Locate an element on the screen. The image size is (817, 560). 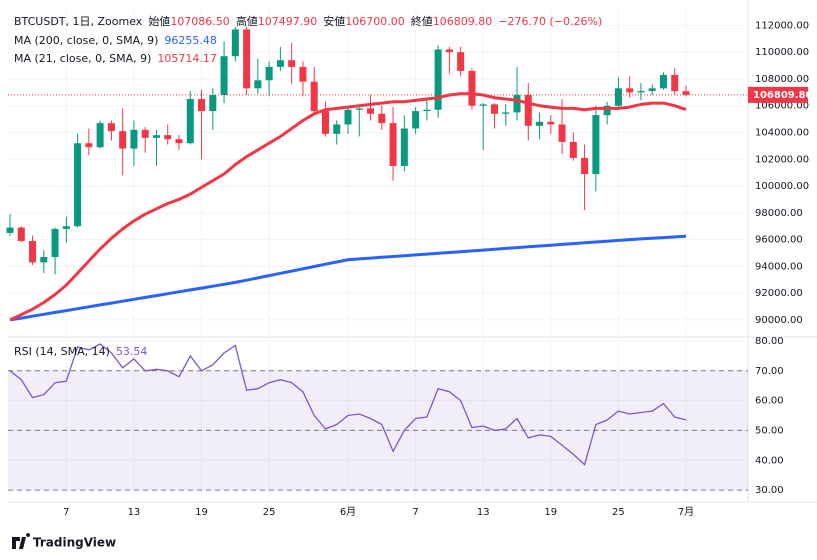
y-tick-label: 80.00 is located at coordinates (769, 341).